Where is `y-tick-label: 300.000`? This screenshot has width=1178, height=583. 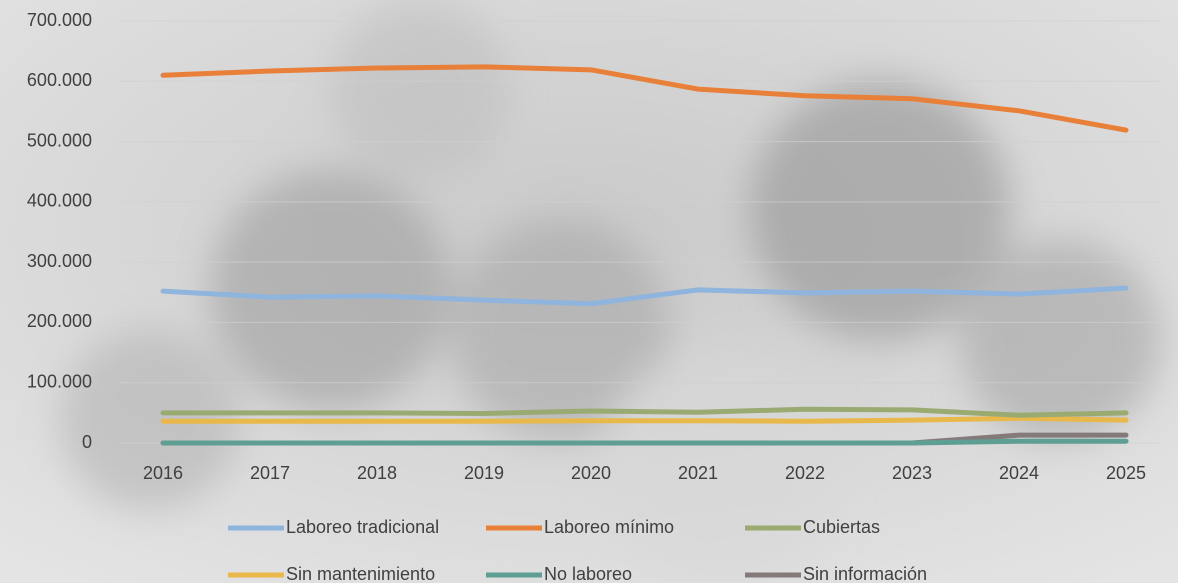 y-tick-label: 300.000 is located at coordinates (59, 261).